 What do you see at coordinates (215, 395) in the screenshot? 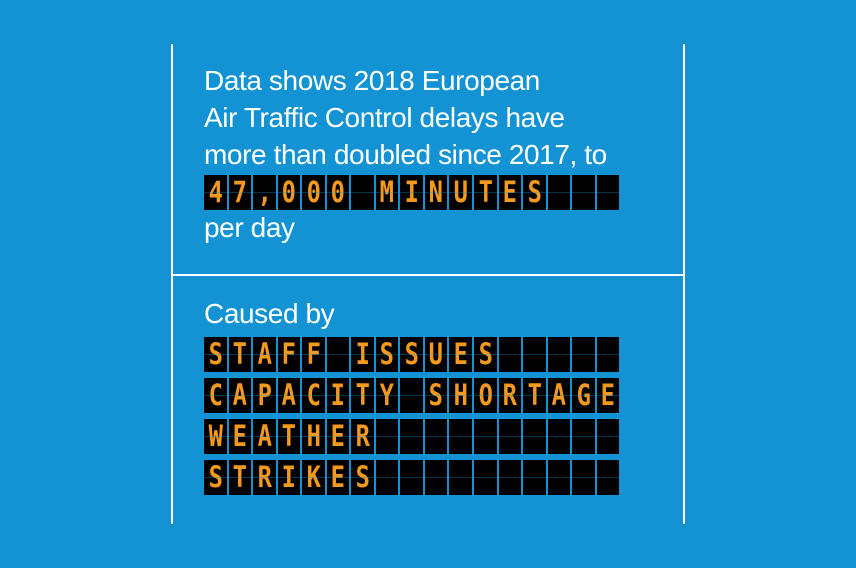
I see `flap-character: C` at bounding box center [215, 395].